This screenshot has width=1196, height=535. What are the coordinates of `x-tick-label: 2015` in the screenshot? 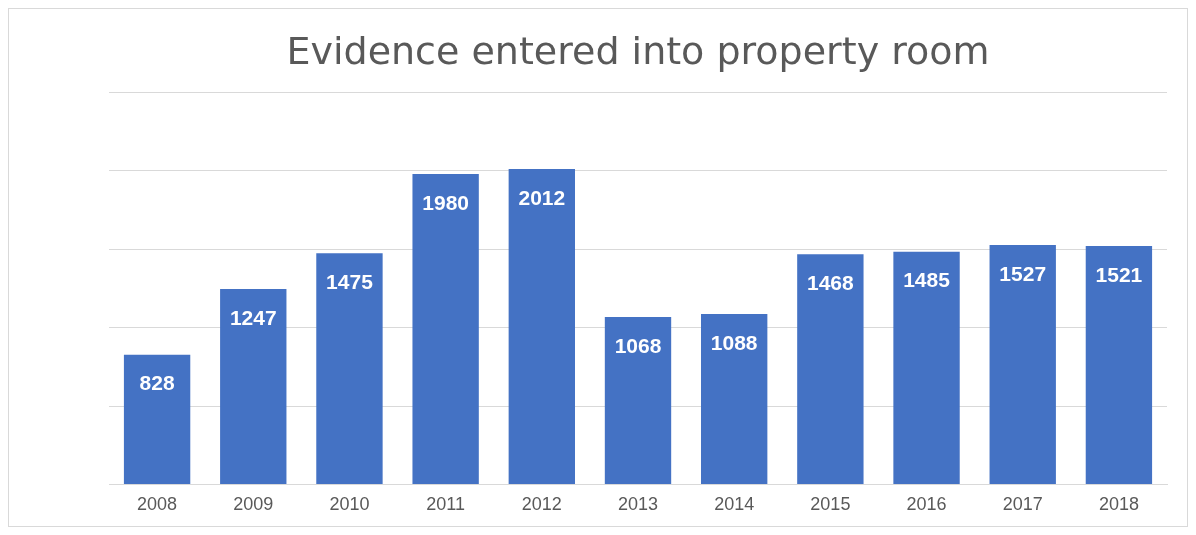 It's located at (830, 504).